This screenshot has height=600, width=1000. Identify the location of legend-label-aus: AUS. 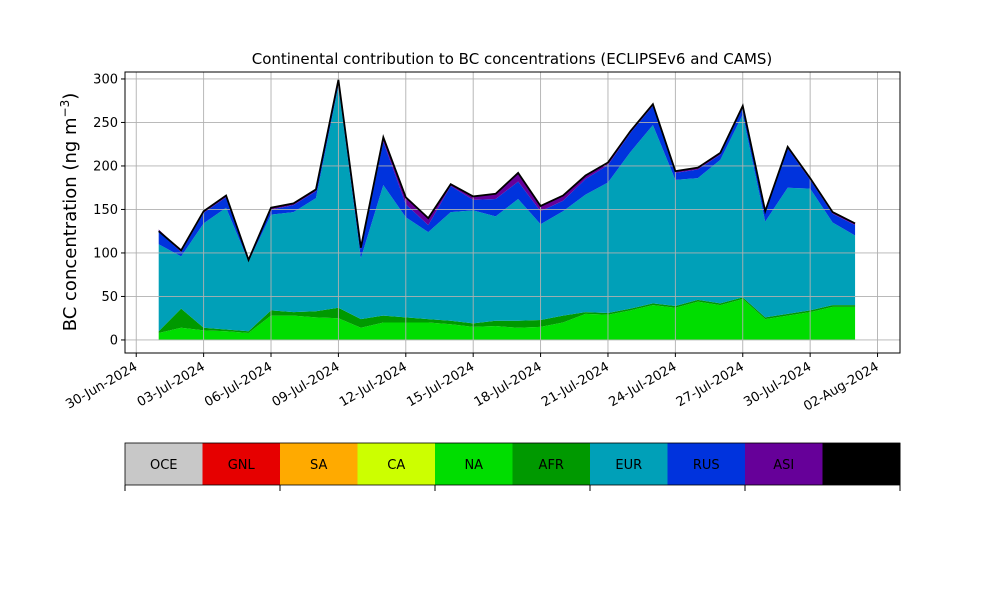
(861, 465).